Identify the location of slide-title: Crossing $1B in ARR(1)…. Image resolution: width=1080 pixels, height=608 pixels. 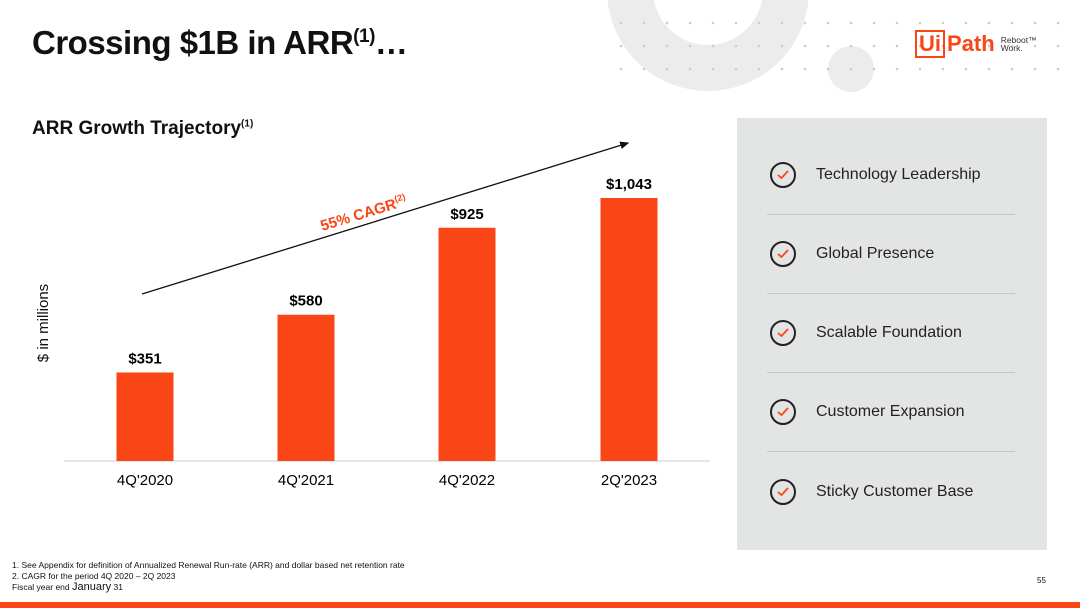
(220, 42).